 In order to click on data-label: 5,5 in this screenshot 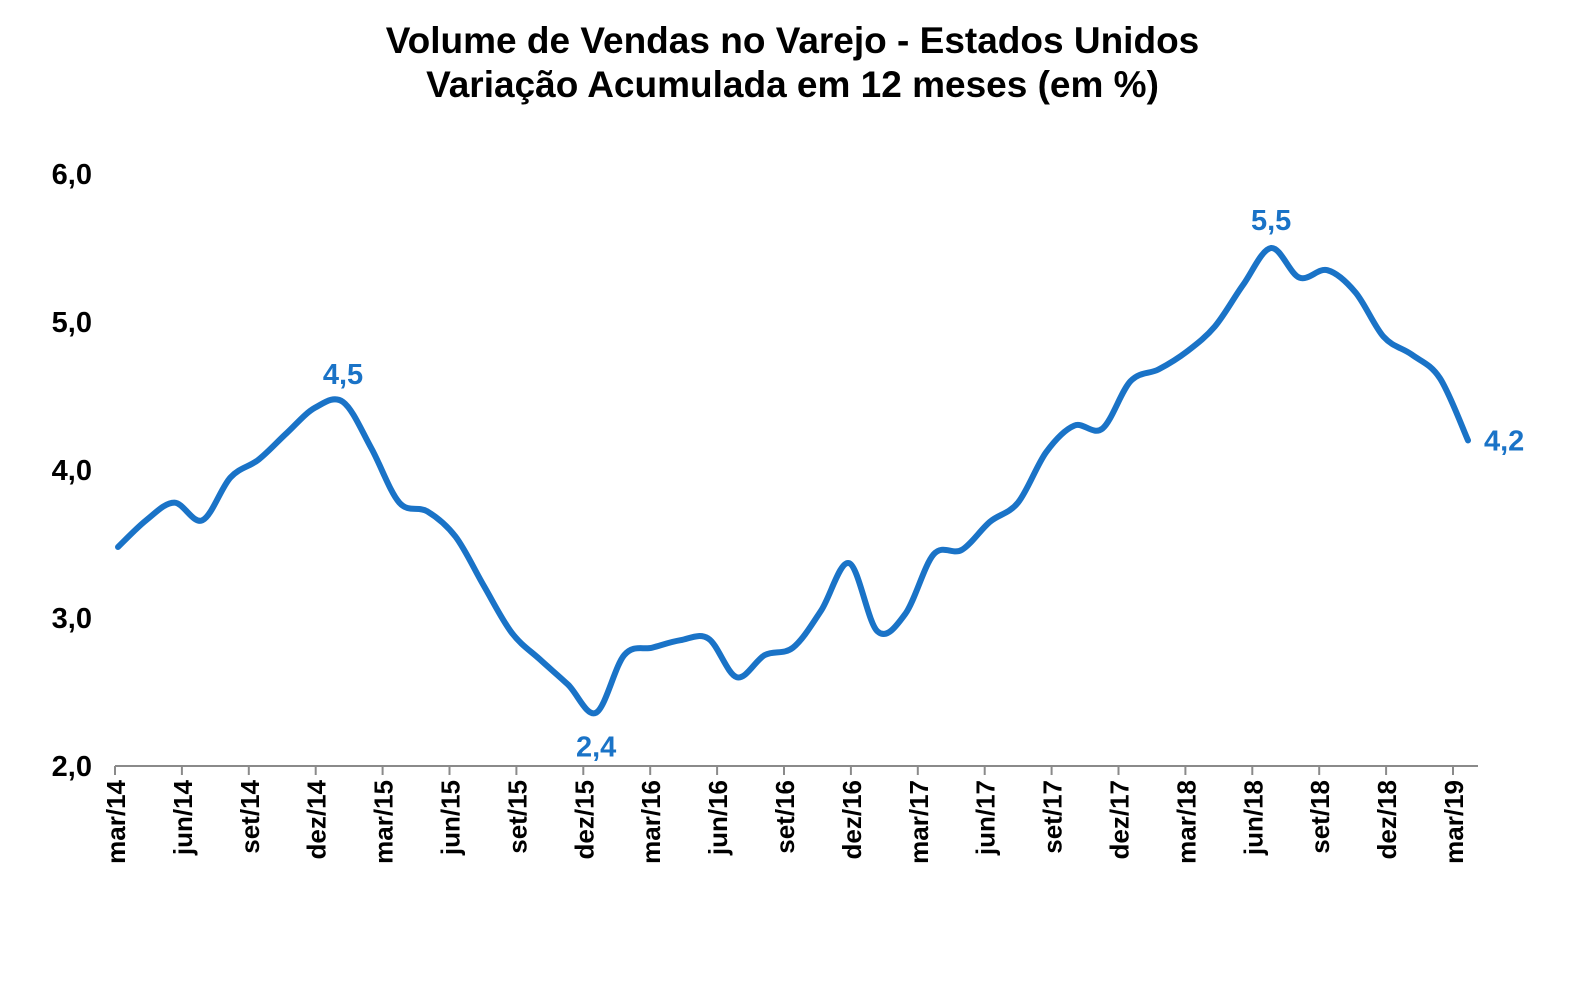, I will do `click(1271, 221)`.